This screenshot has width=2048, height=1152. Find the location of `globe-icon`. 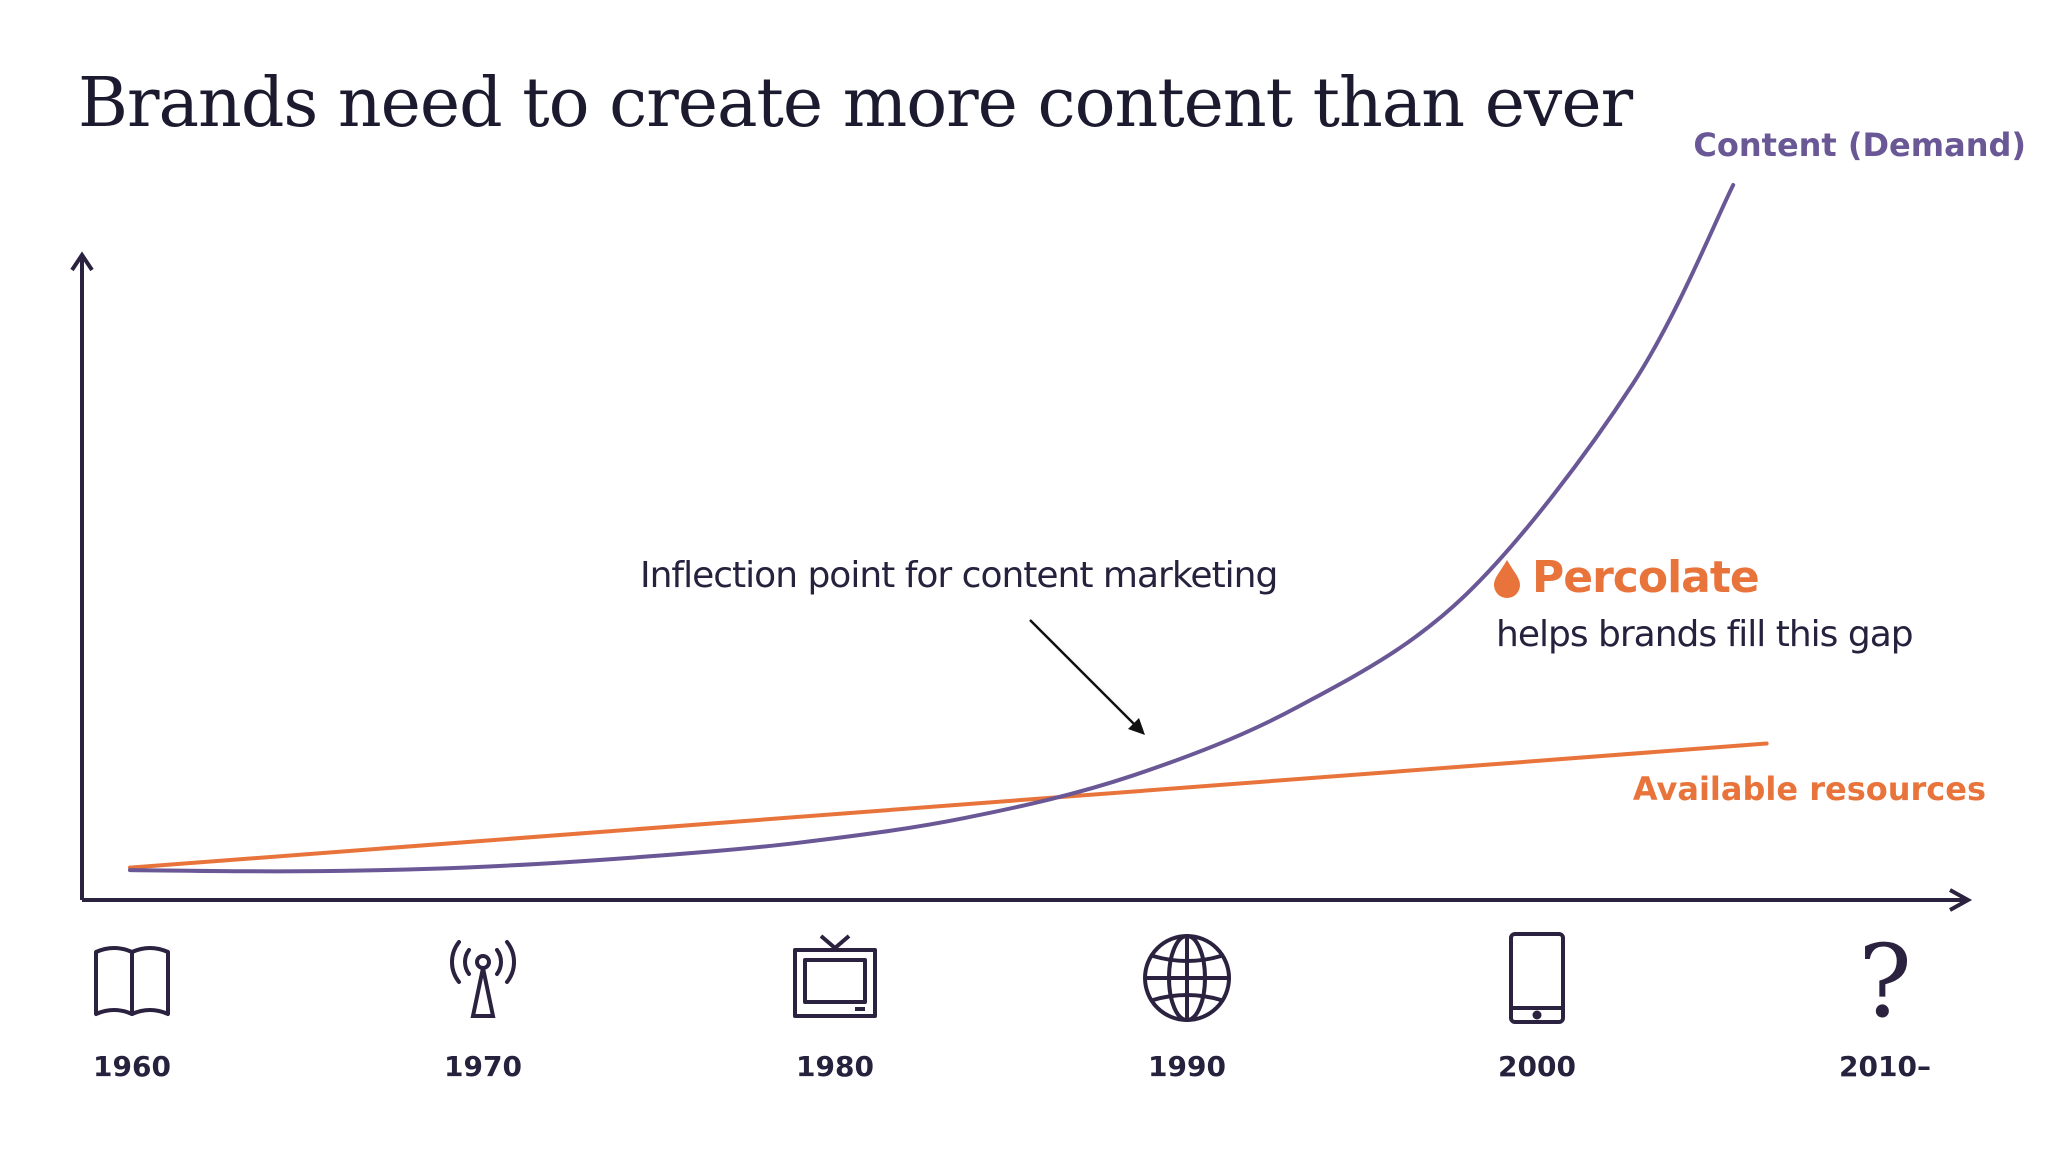

globe-icon is located at coordinates (1187, 978).